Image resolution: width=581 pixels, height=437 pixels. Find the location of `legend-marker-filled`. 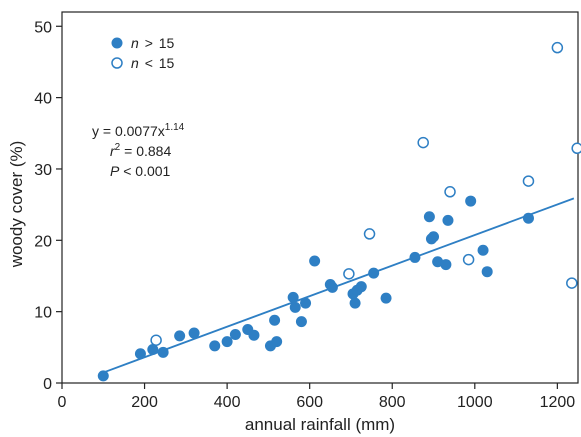

legend-marker-filled is located at coordinates (117, 43).